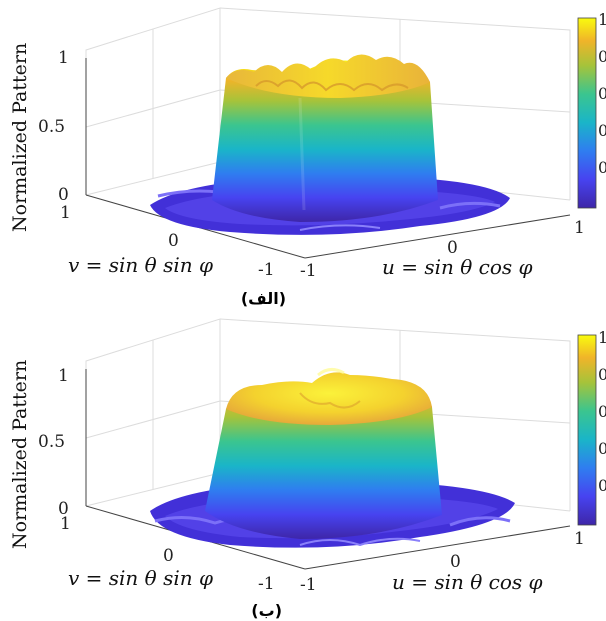 The width and height of the screenshot is (606, 621). I want to click on cb-tick-2: 0., so click(602, 56).